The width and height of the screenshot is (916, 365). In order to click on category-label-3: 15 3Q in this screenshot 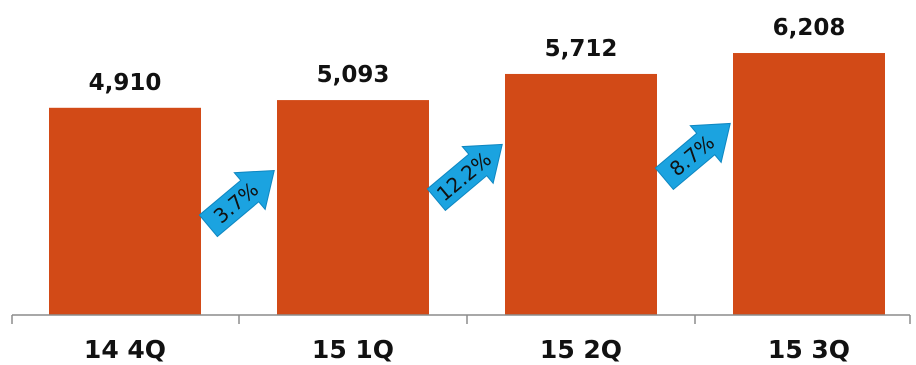, I will do `click(809, 349)`.